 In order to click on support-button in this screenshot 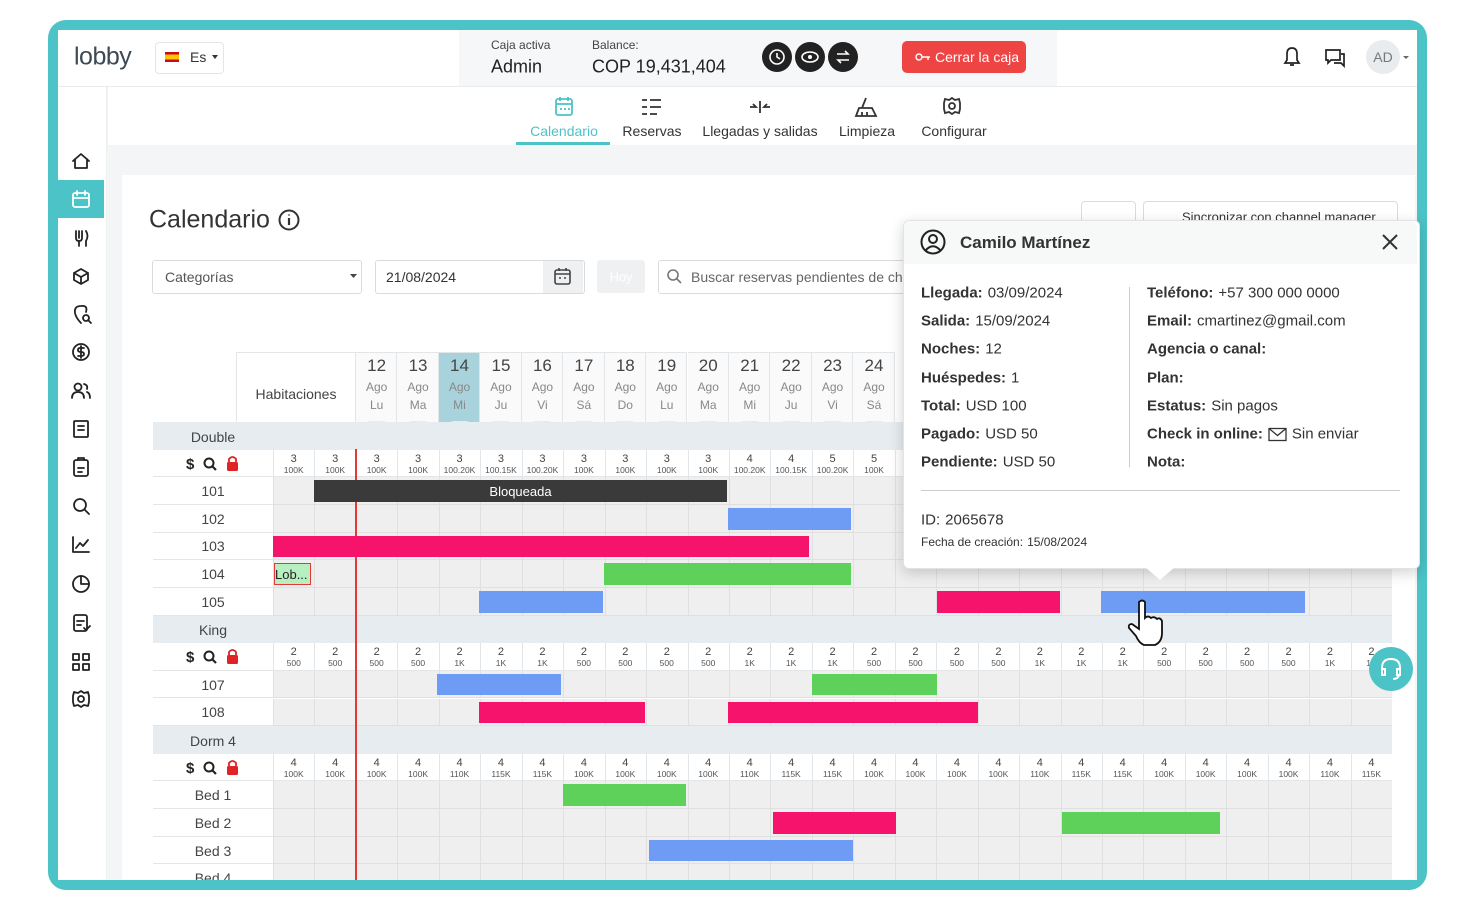, I will do `click(1393, 671)`.